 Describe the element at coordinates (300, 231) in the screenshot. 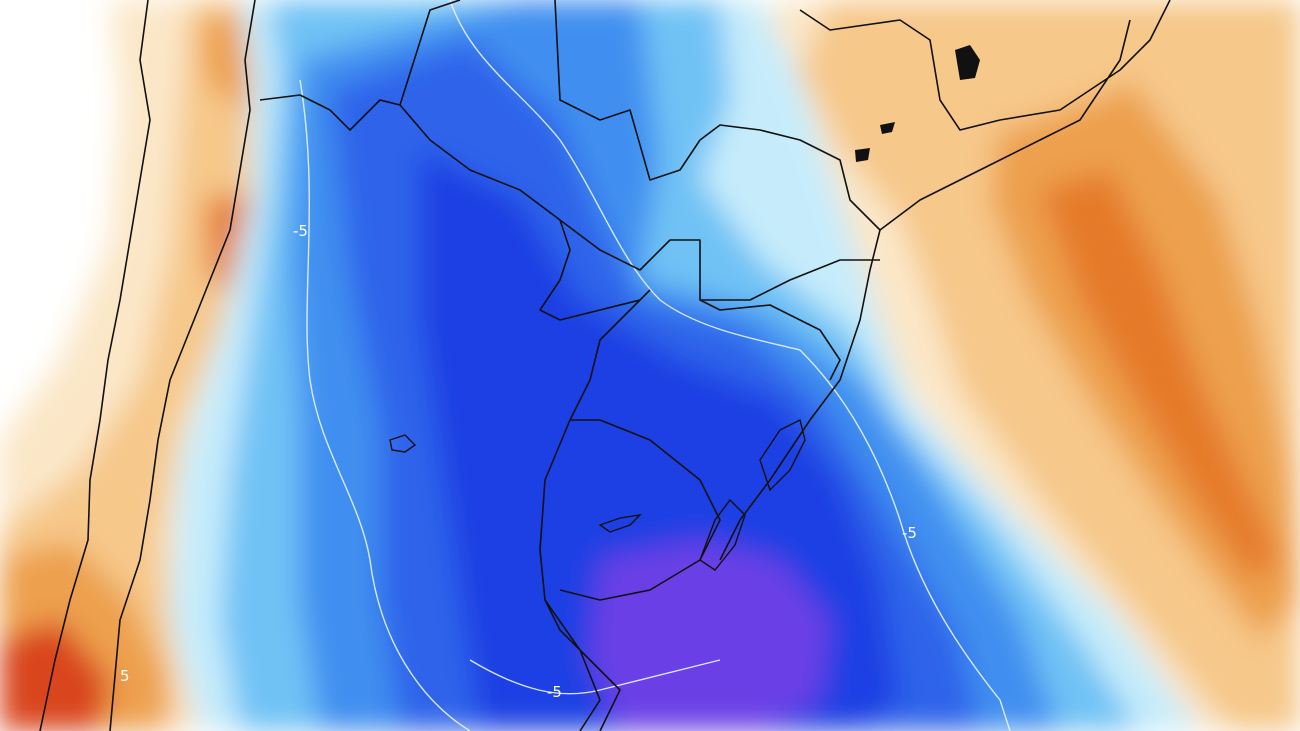

I see `contour-label-west: -5` at that location.